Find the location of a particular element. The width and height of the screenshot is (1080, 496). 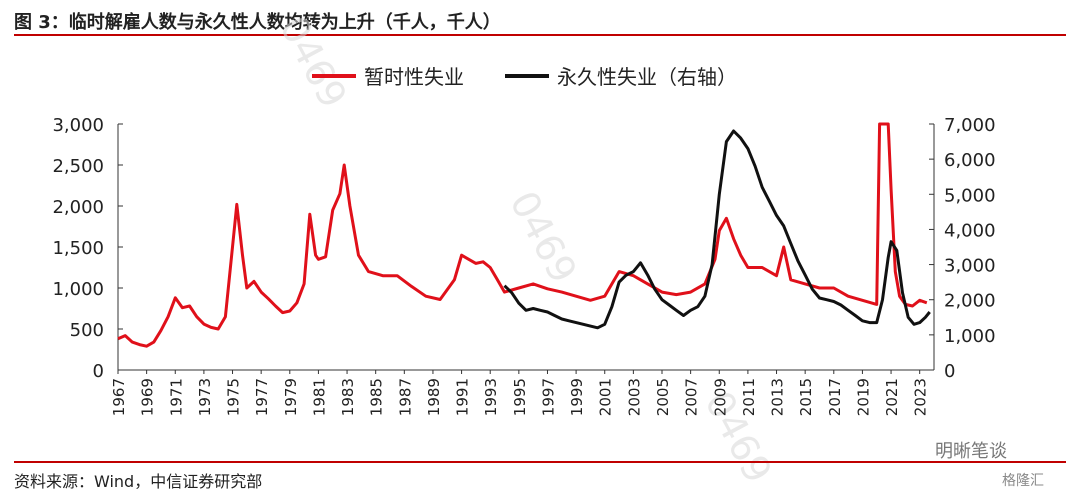

x-tick-label: 1999 is located at coordinates (577, 397).